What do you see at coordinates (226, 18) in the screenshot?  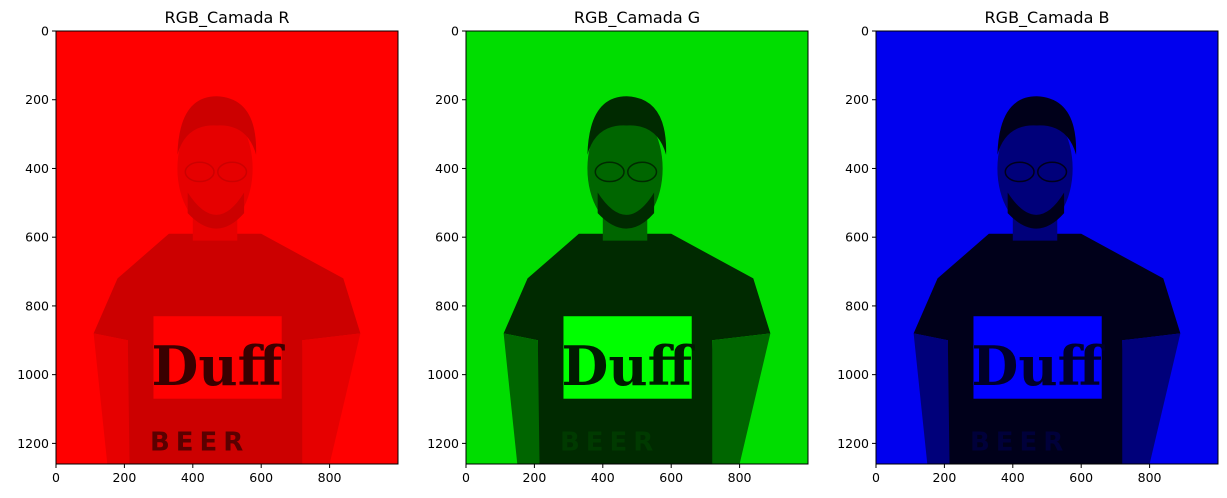 I see `chart-title: RGB_Camada R` at bounding box center [226, 18].